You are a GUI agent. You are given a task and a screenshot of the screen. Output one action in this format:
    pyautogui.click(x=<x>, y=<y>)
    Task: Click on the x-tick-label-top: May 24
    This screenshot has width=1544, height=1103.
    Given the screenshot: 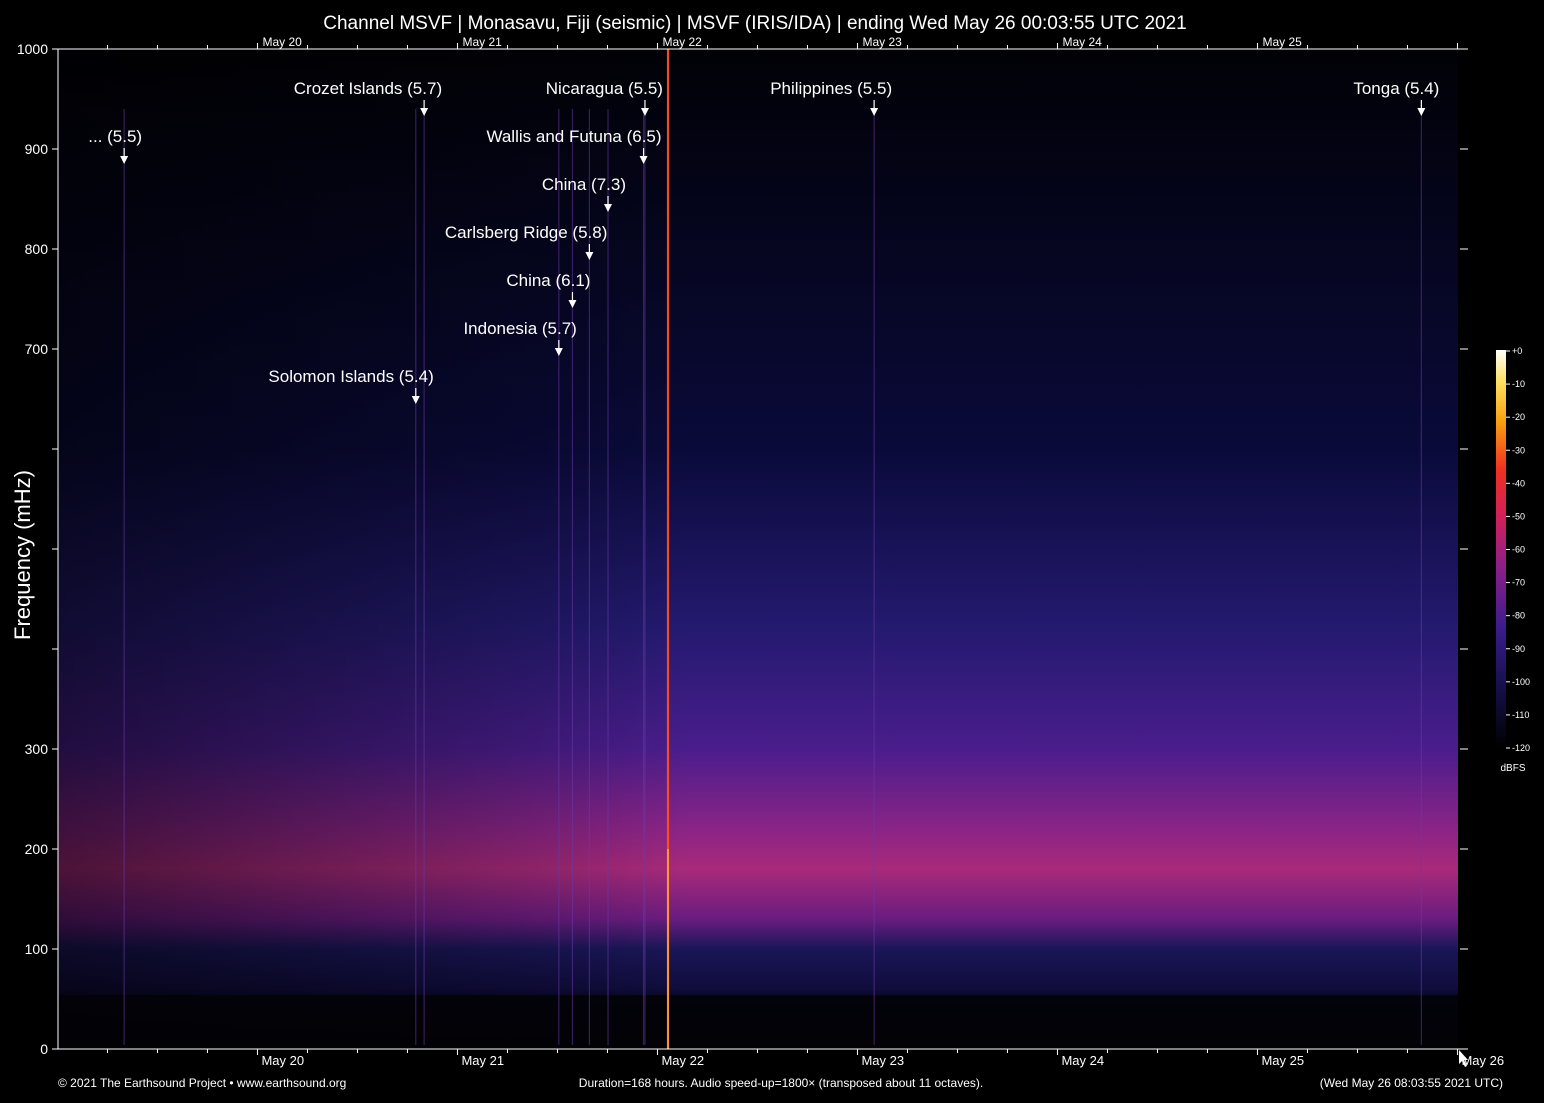 What is the action you would take?
    pyautogui.click(x=1082, y=42)
    